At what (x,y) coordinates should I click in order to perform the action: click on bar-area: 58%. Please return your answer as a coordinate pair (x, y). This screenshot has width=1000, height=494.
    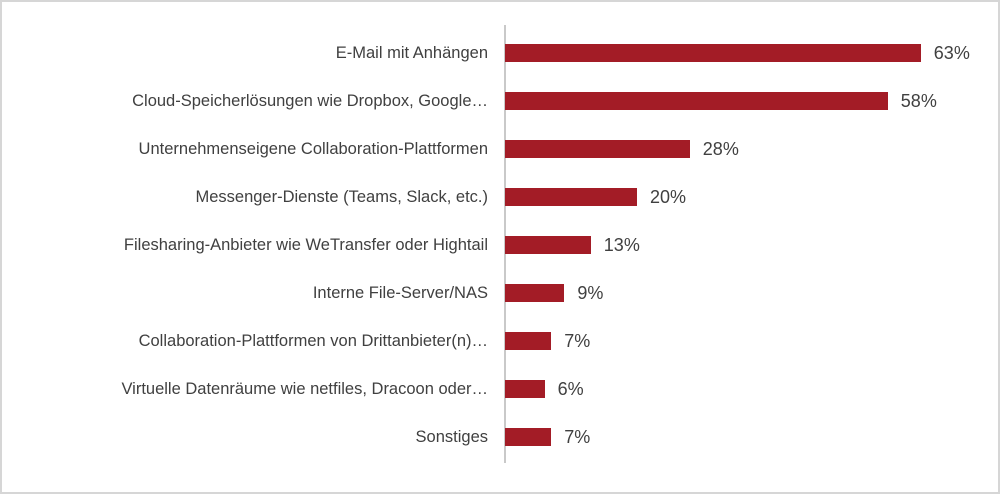
    Looking at the image, I should click on (721, 101).